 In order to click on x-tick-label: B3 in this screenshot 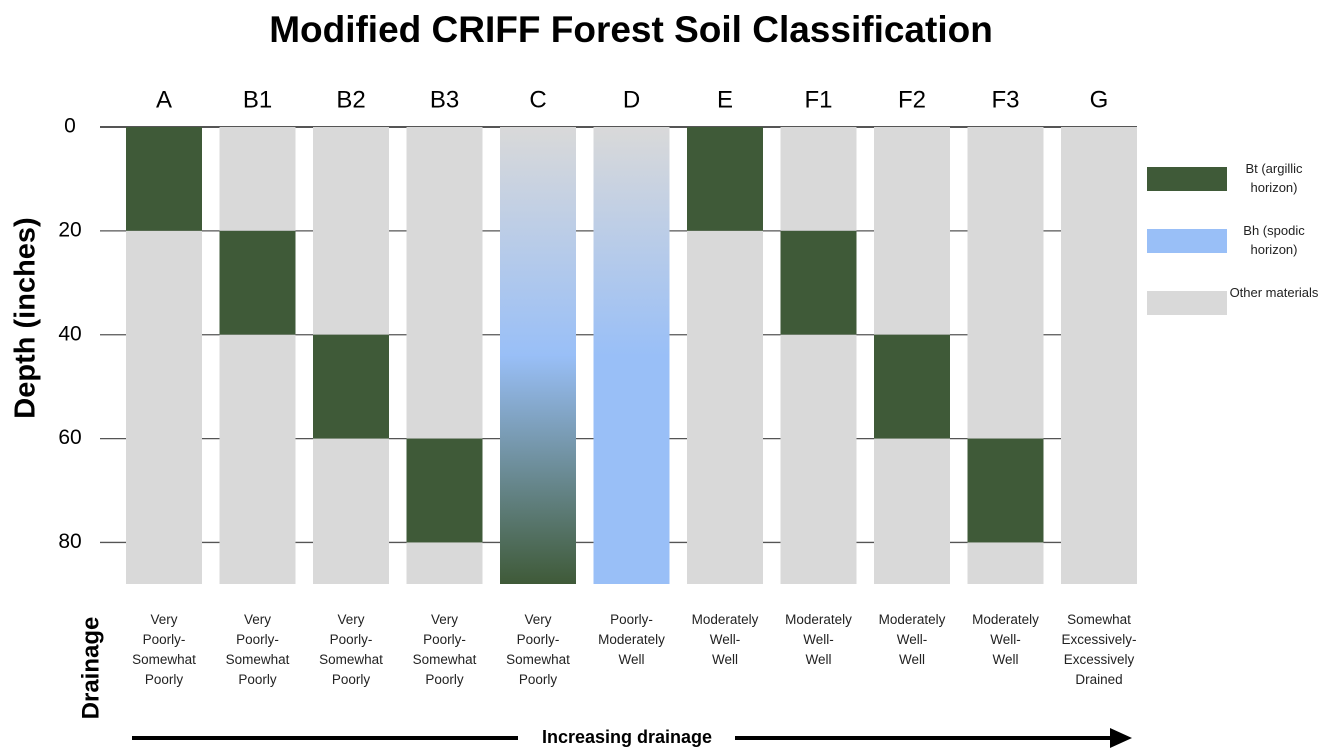, I will do `click(444, 99)`.